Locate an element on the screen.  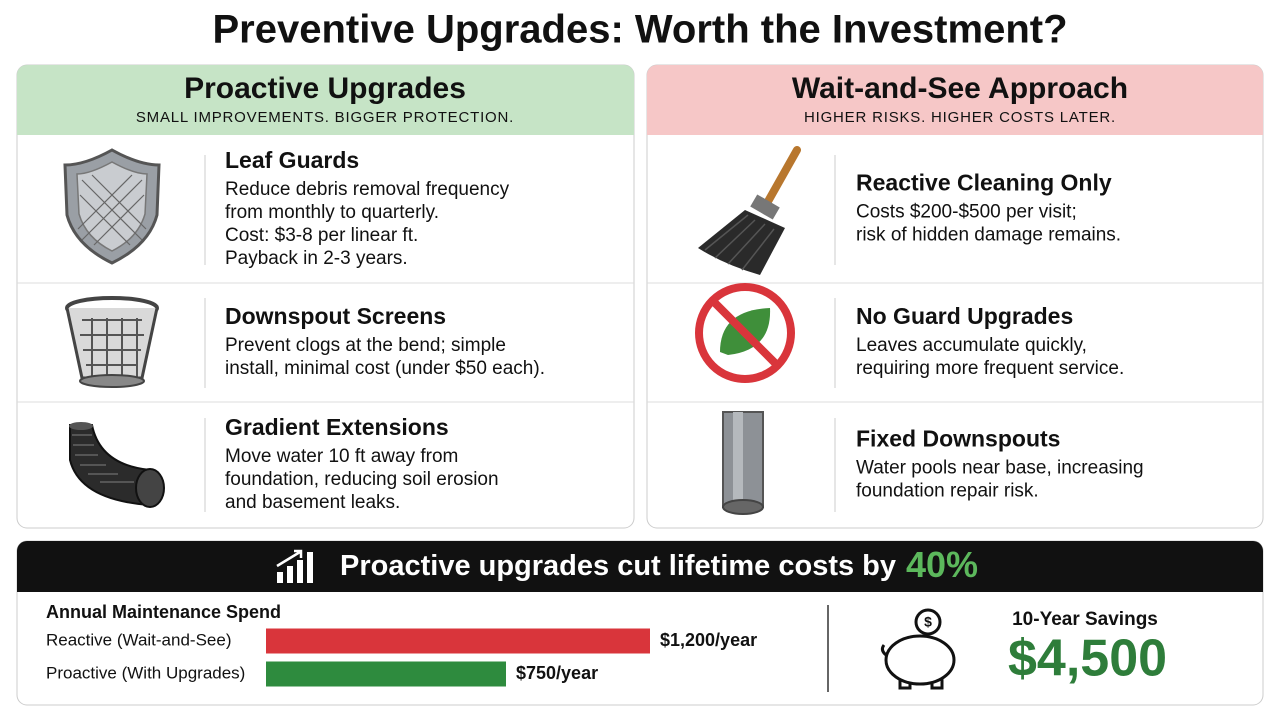
item-line: from monthly to quarterly. is located at coordinates (332, 212).